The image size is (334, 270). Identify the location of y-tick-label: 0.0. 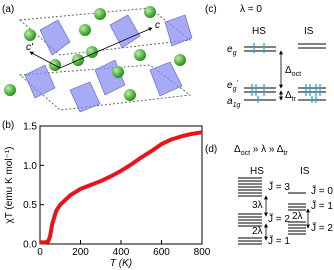
(30, 245).